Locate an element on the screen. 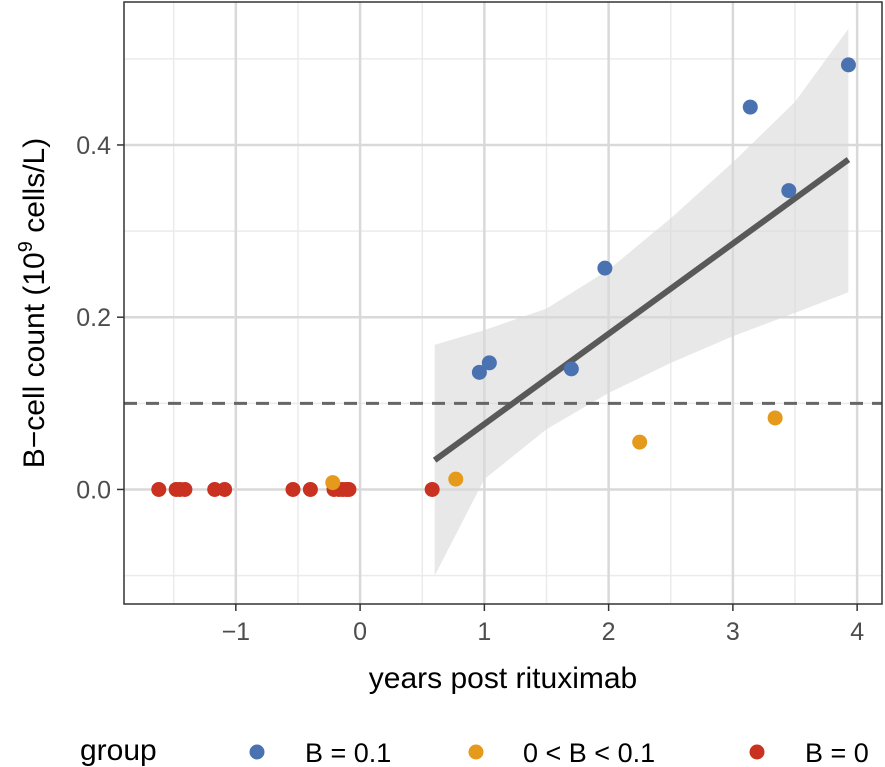  x-axis-title: years post rituximab is located at coordinates (503, 678).